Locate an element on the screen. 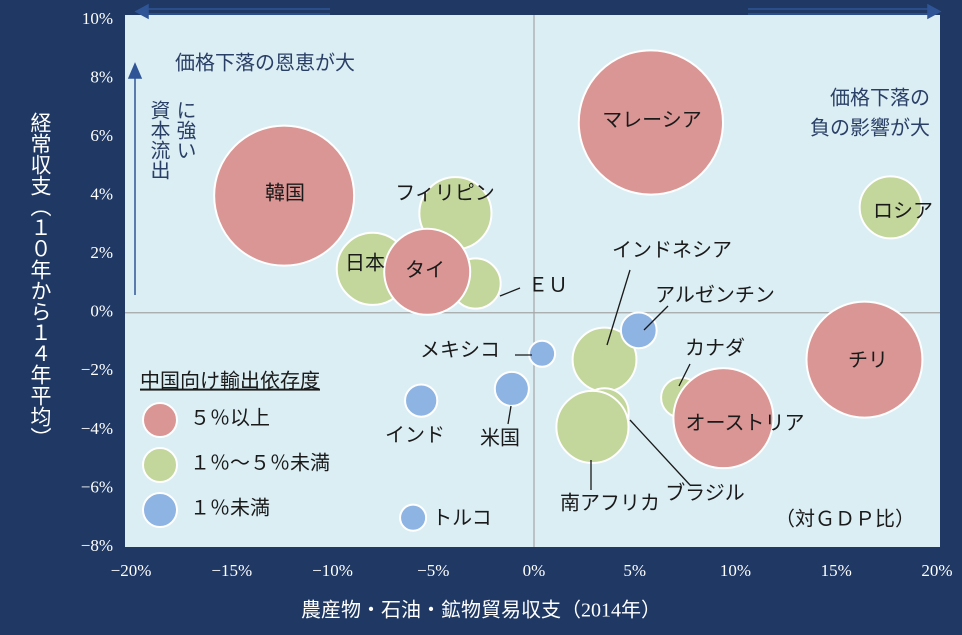 This screenshot has height=635, width=962. legend-label: １％～５％未満 is located at coordinates (260, 463).